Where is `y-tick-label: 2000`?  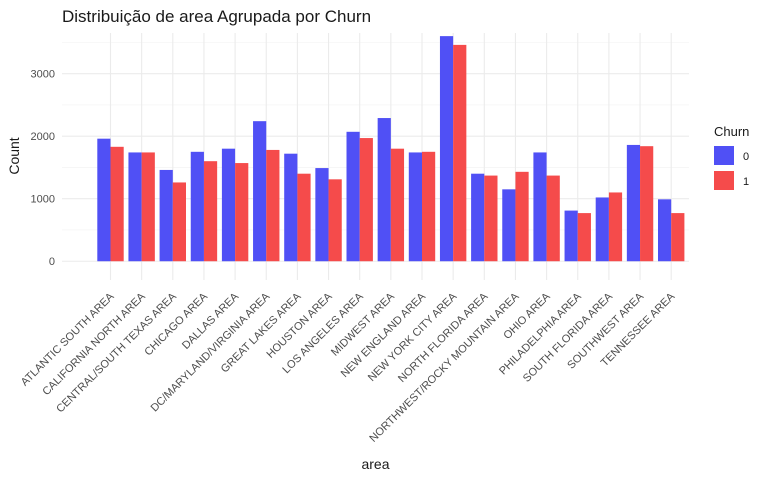
y-tick-label: 2000 is located at coordinates (43, 137).